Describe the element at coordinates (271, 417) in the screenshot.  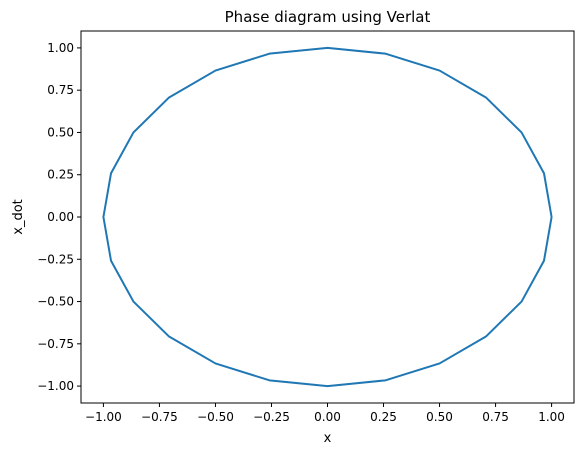
I see `x-tick-label: −0.25` at that location.